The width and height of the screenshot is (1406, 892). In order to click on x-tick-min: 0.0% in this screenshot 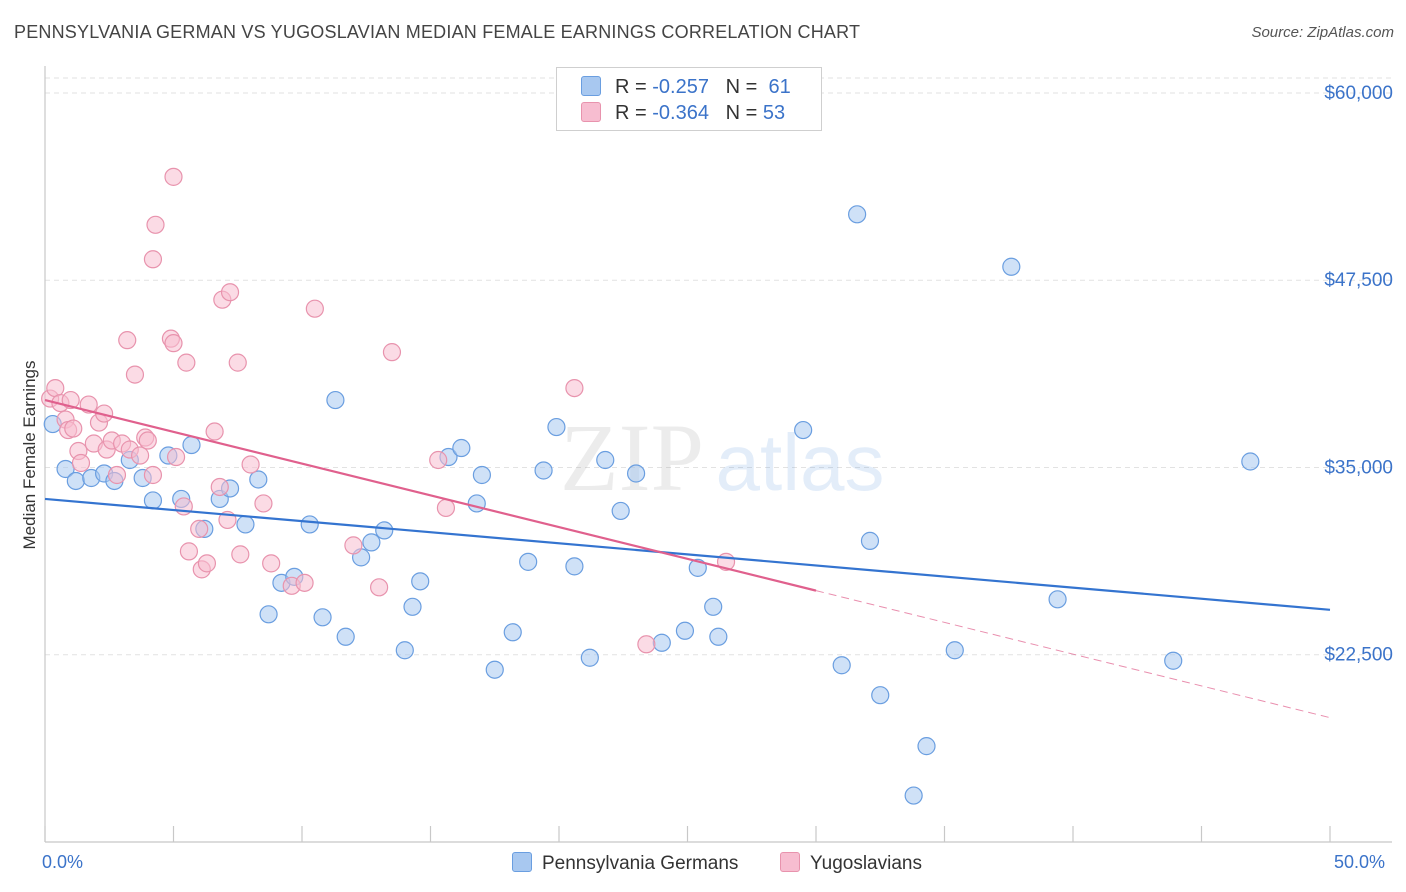, I will do `click(63, 862)`.